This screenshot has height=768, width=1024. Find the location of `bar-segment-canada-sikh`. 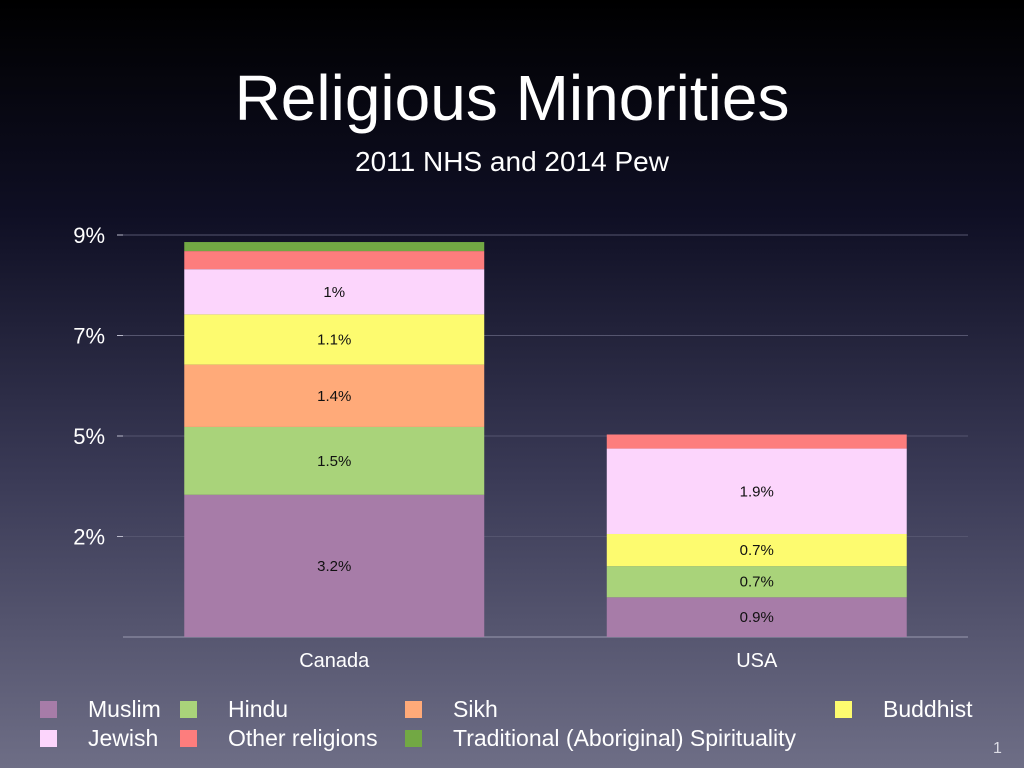

bar-segment-canada-sikh is located at coordinates (334, 395).